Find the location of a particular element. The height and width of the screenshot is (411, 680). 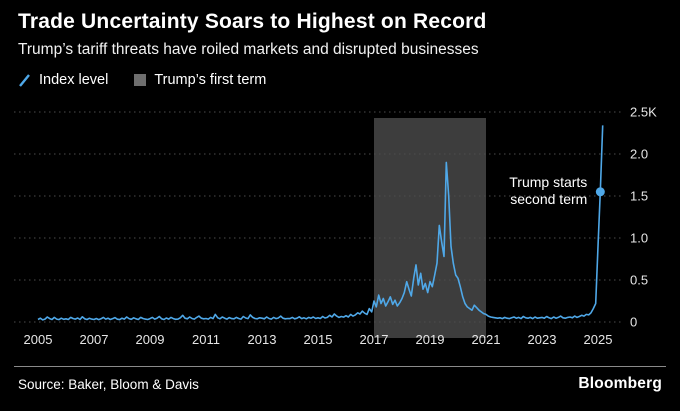

footer-divider is located at coordinates (340, 366).